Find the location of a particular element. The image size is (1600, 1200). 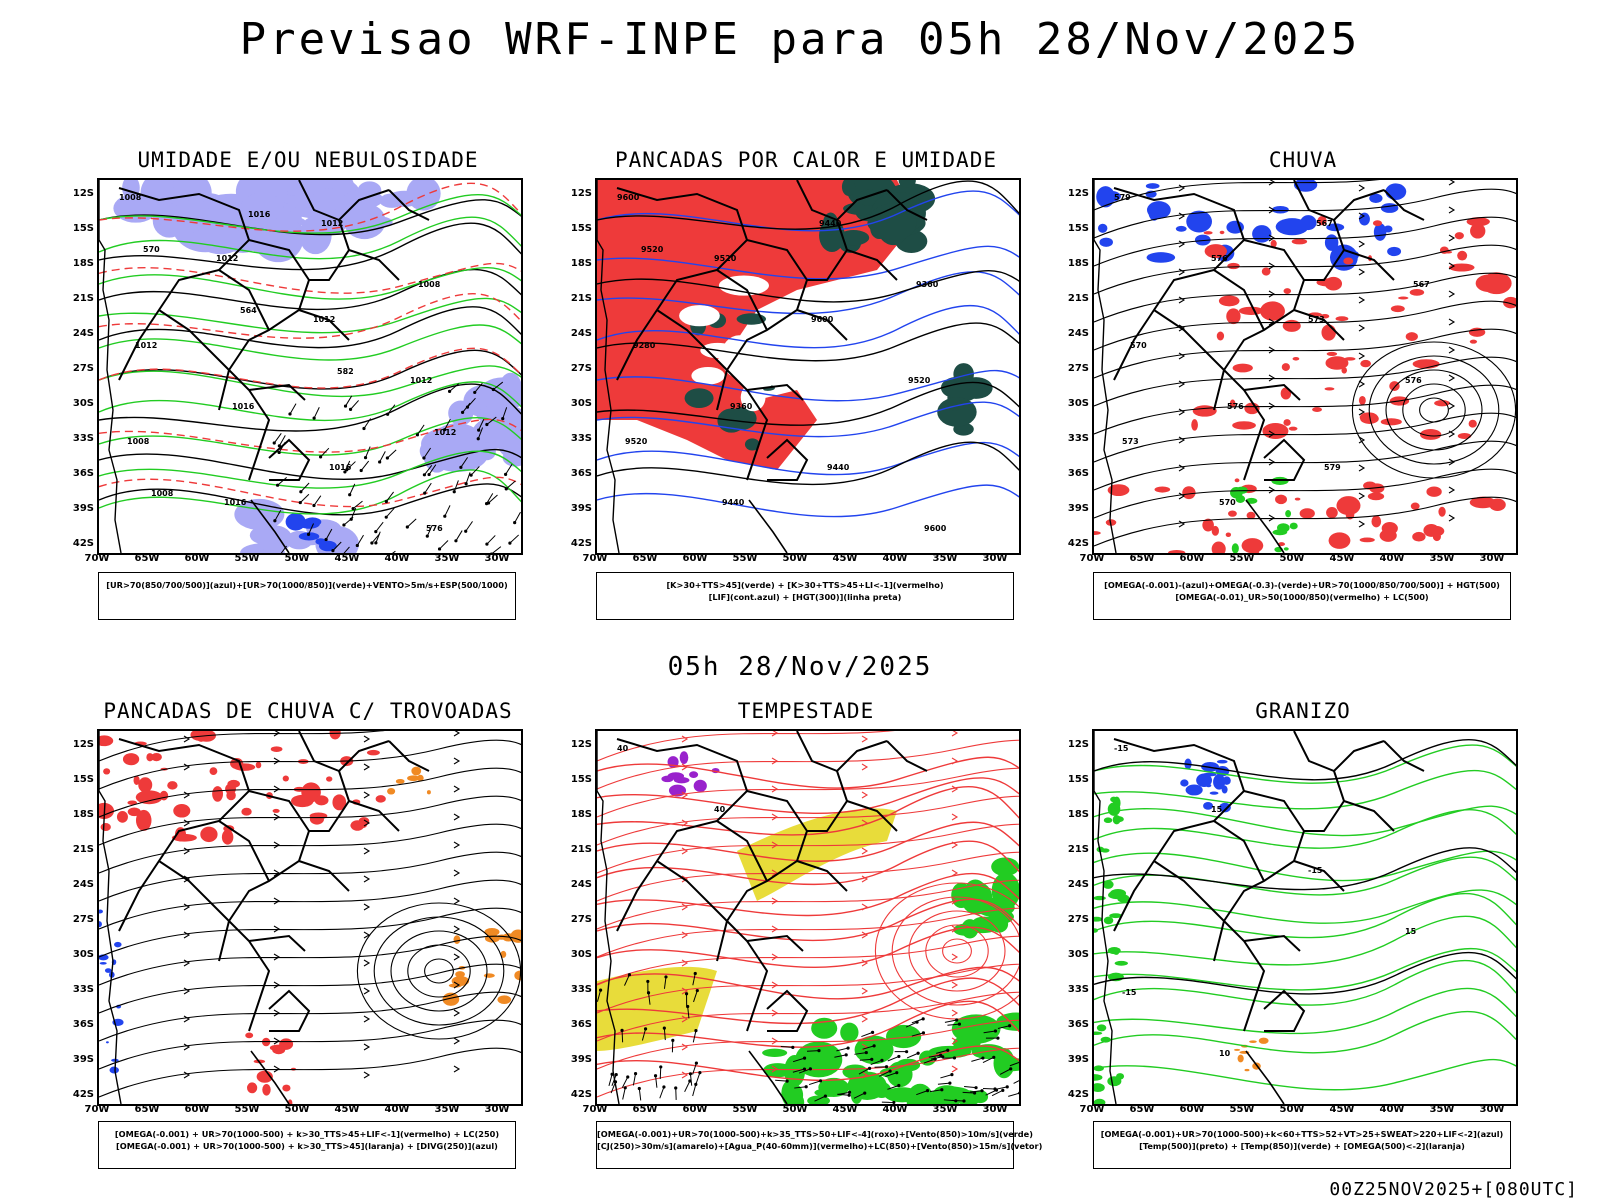

panel-title-granizo: GRANIZO is located at coordinates (1303, 711).